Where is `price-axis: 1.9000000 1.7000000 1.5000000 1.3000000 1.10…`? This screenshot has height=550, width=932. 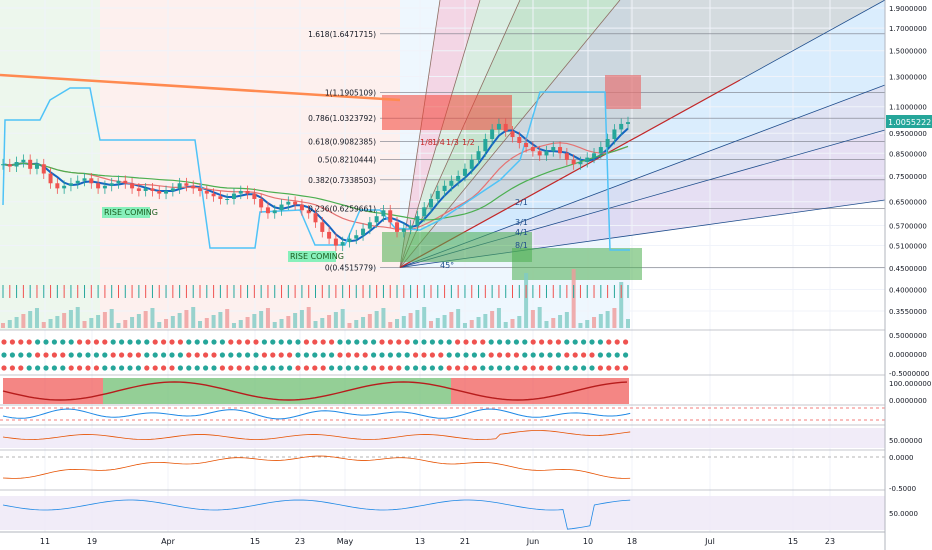
price-axis: 1.9000000 1.7000000 1.5000000 1.3000000 1.10… is located at coordinates (910, 261).